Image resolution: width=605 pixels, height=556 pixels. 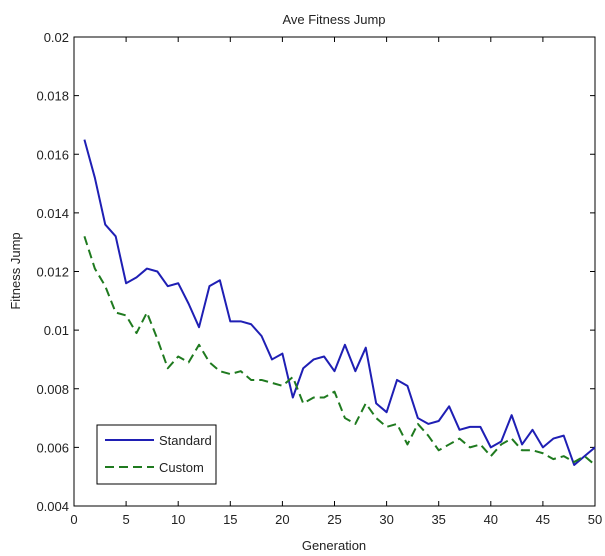 I want to click on x-tick-label: 5, so click(x=125, y=519).